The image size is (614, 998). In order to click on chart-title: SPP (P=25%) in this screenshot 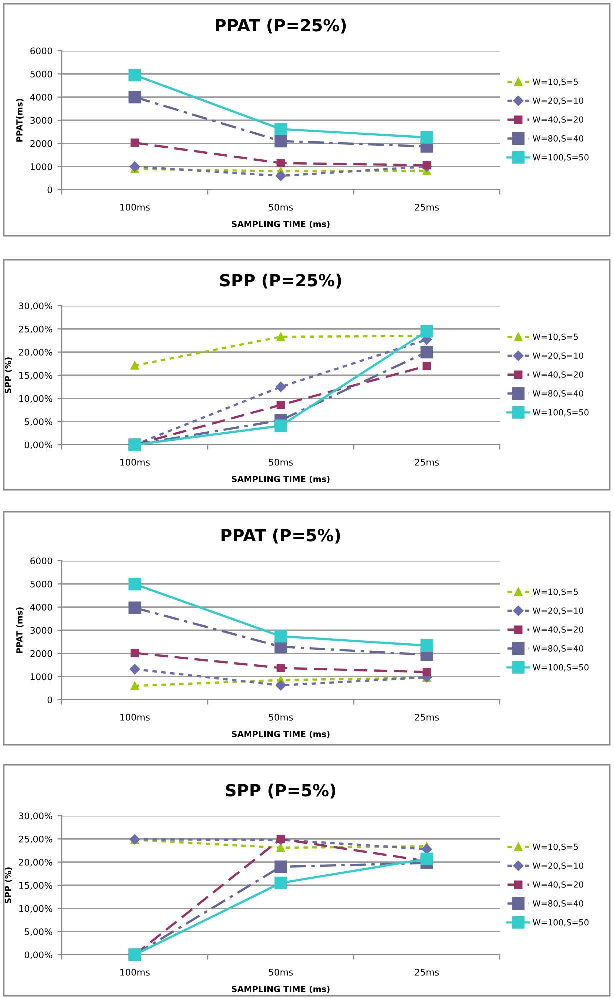, I will do `click(281, 281)`.